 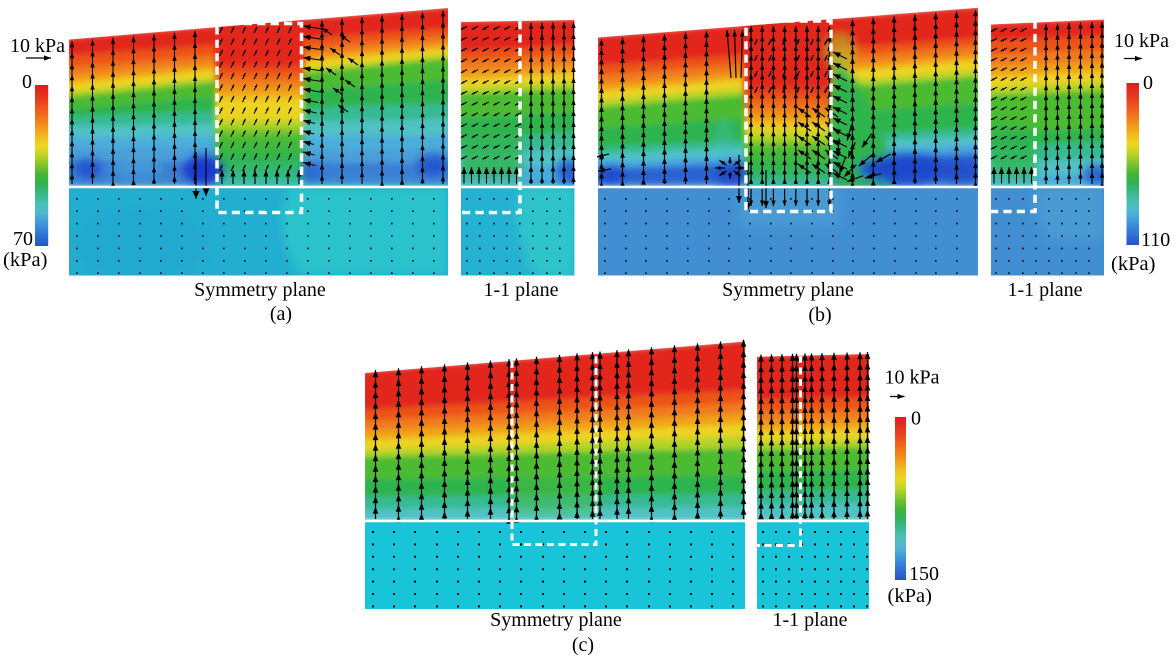 What do you see at coordinates (1155, 240) in the screenshot?
I see `svg-text: 110` at bounding box center [1155, 240].